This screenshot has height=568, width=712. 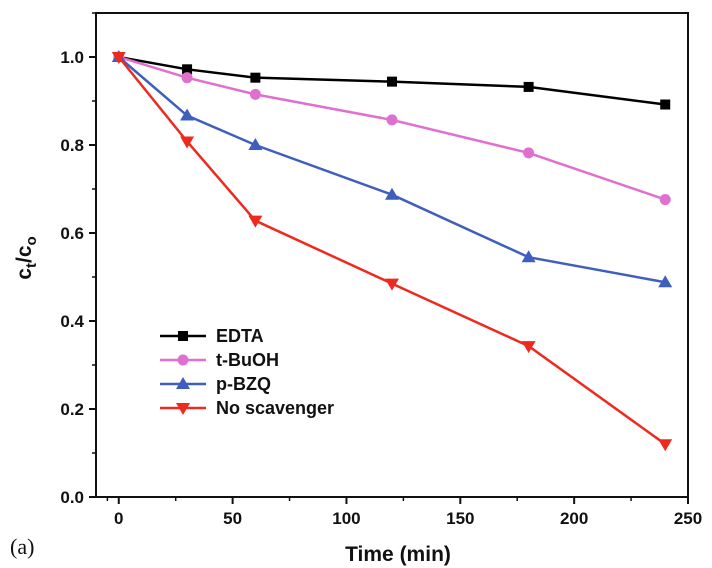 What do you see at coordinates (275, 408) in the screenshot?
I see `legend-label: No scavenger` at bounding box center [275, 408].